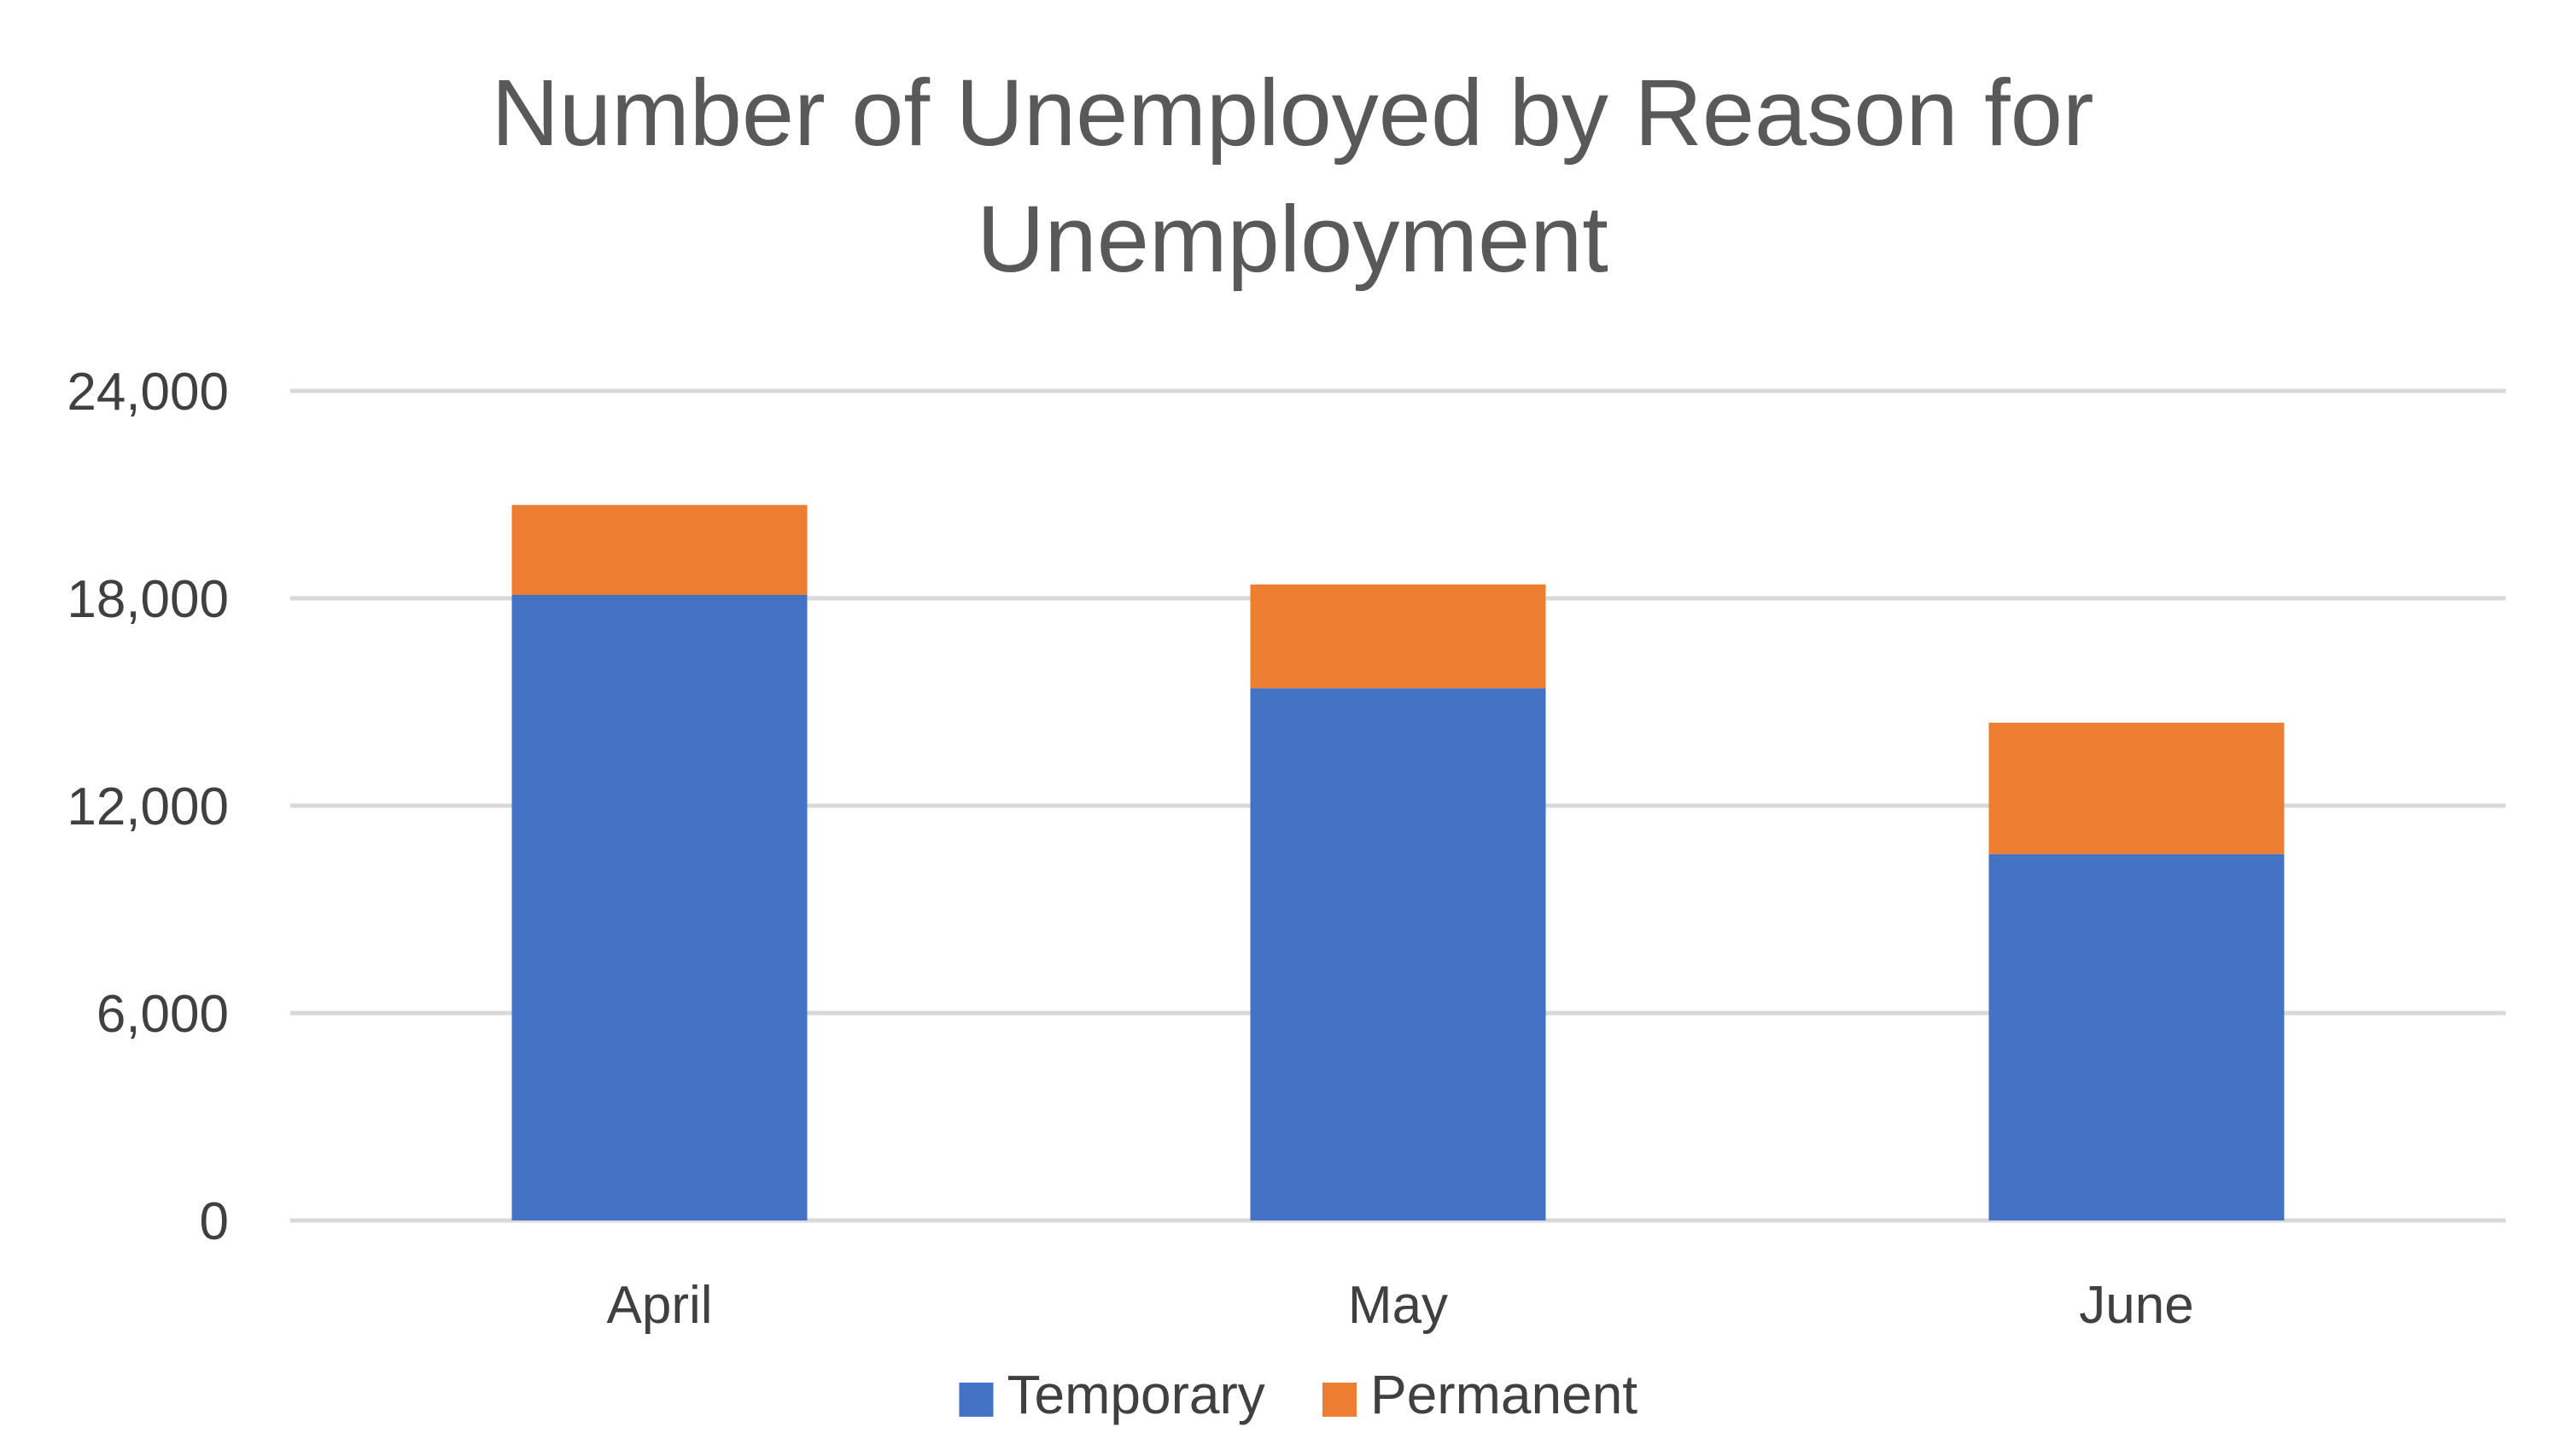 The width and height of the screenshot is (2551, 1456). I want to click on y-tick-label: 18,000, so click(148, 599).